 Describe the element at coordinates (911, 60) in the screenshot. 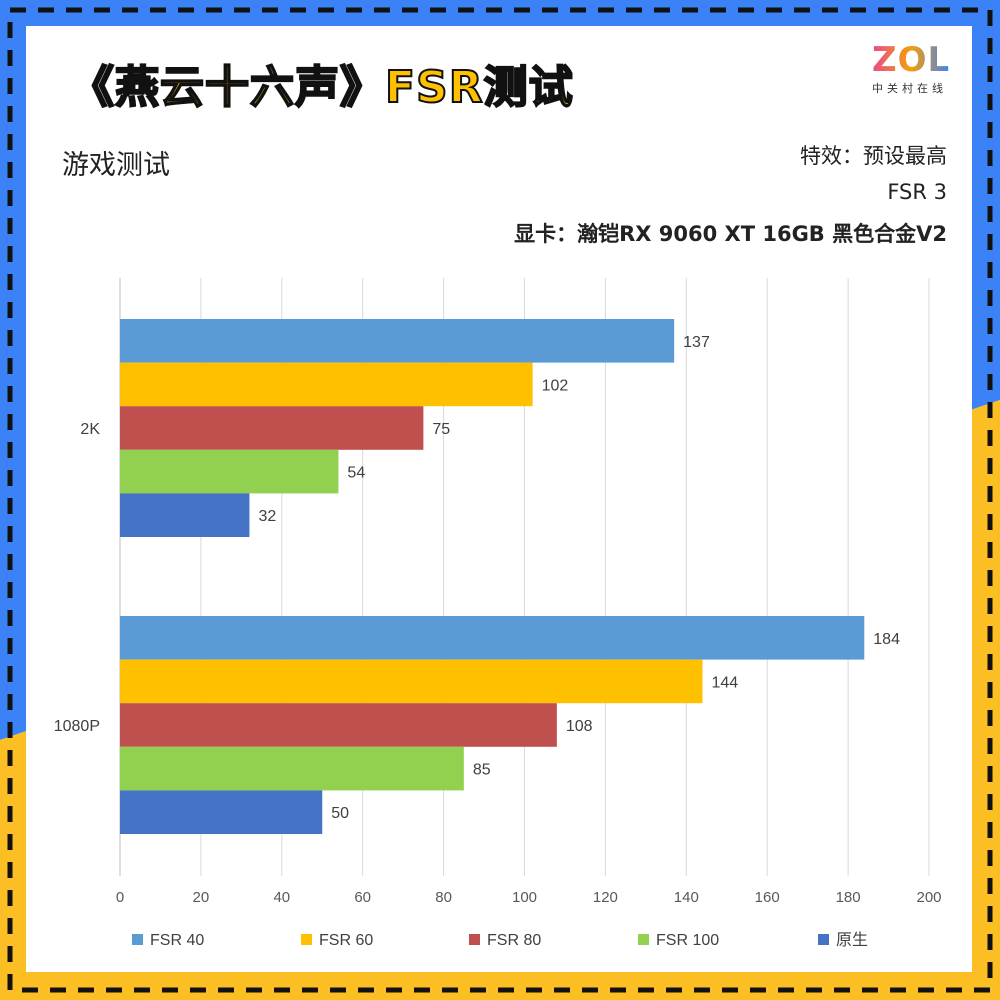

I see `logo-text-value: ZOL` at that location.